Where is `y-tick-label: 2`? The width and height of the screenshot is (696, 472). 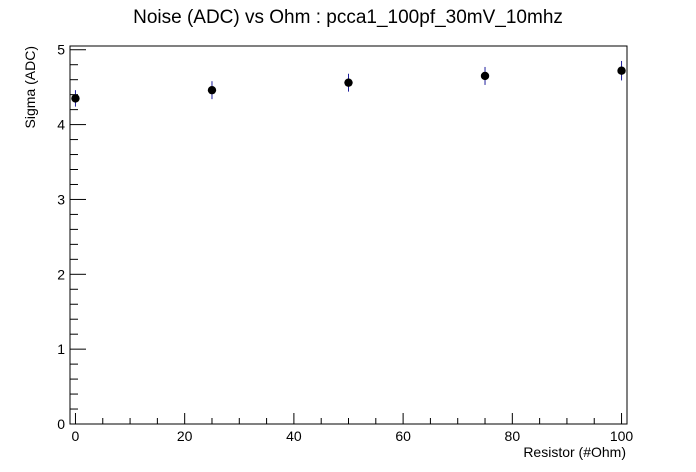
y-tick-label: 2 is located at coordinates (61, 274).